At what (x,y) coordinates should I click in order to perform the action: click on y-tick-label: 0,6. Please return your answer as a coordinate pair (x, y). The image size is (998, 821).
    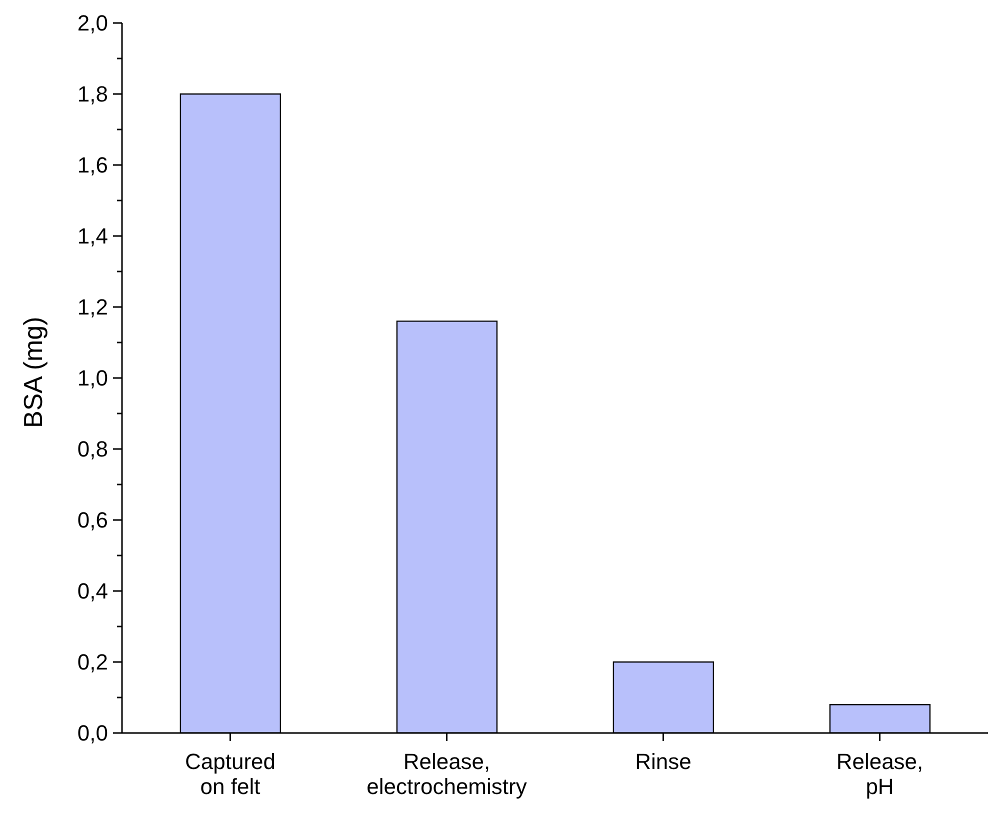
    Looking at the image, I should click on (92, 520).